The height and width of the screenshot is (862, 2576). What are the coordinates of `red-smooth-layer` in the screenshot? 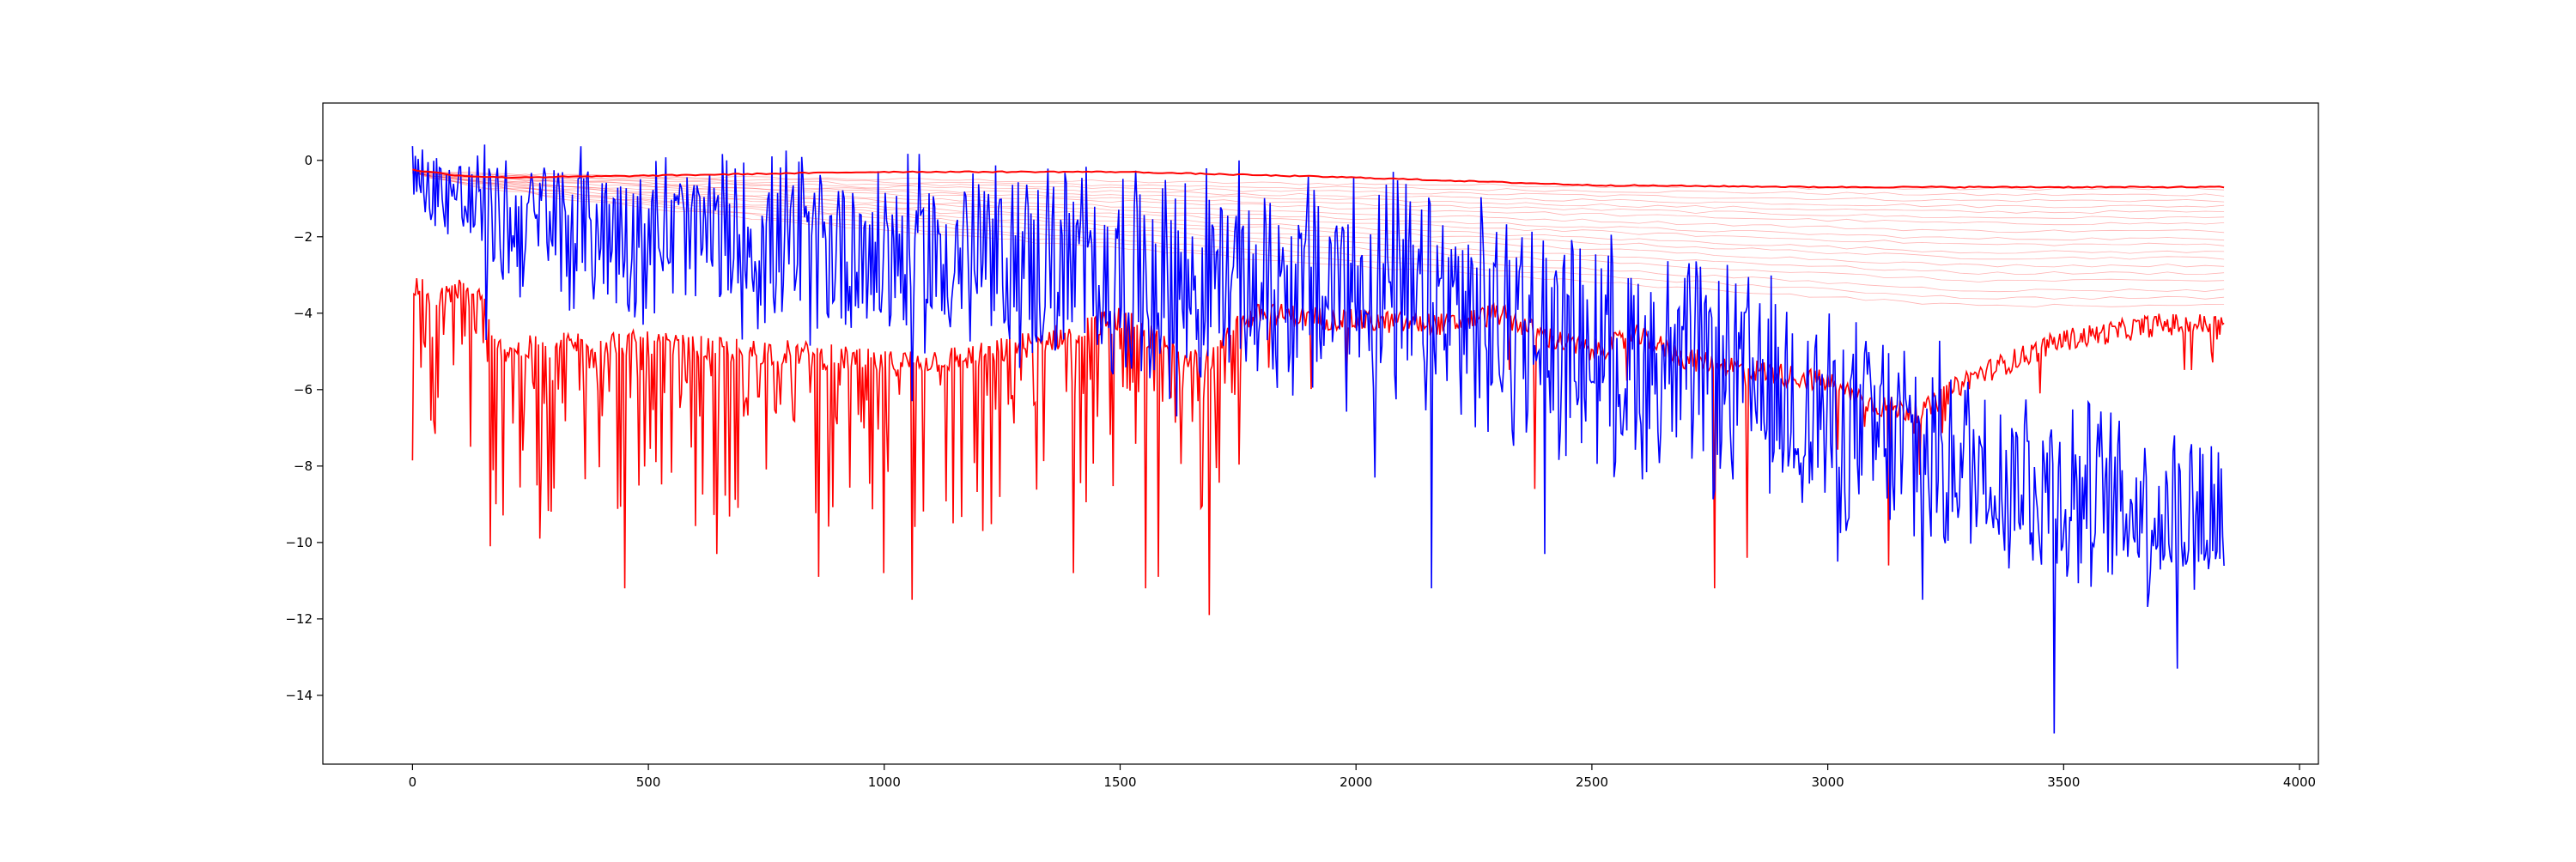 It's located at (1319, 178).